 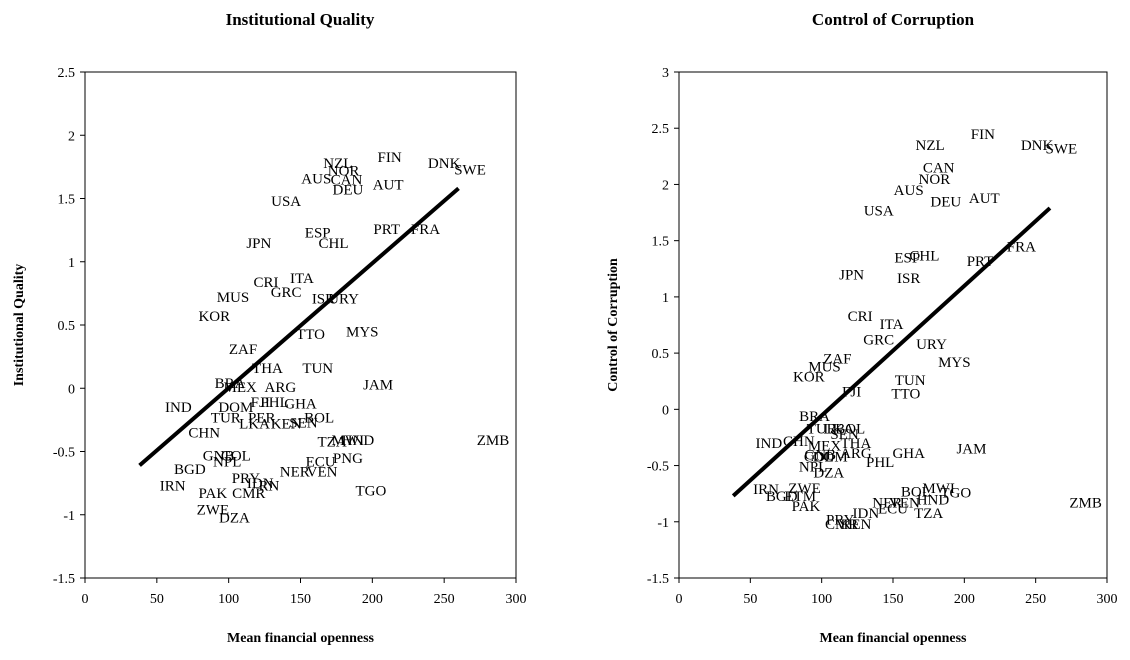 What do you see at coordinates (362, 332) in the screenshot?
I see `chart1-point-label: MYS` at bounding box center [362, 332].